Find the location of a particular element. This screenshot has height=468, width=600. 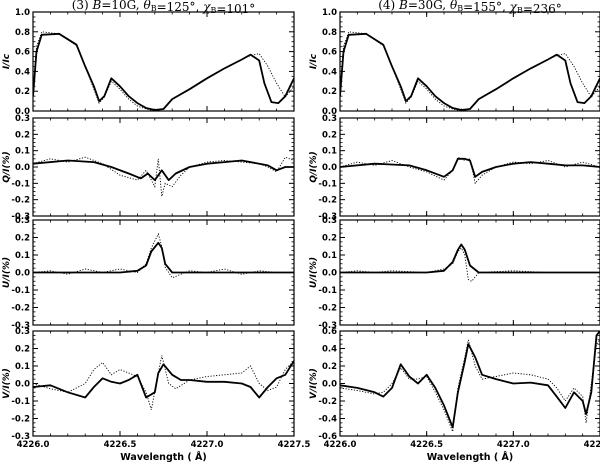

column-title-2: (4) B=30G, θB=155°, χB=236° is located at coordinates (470, 8).